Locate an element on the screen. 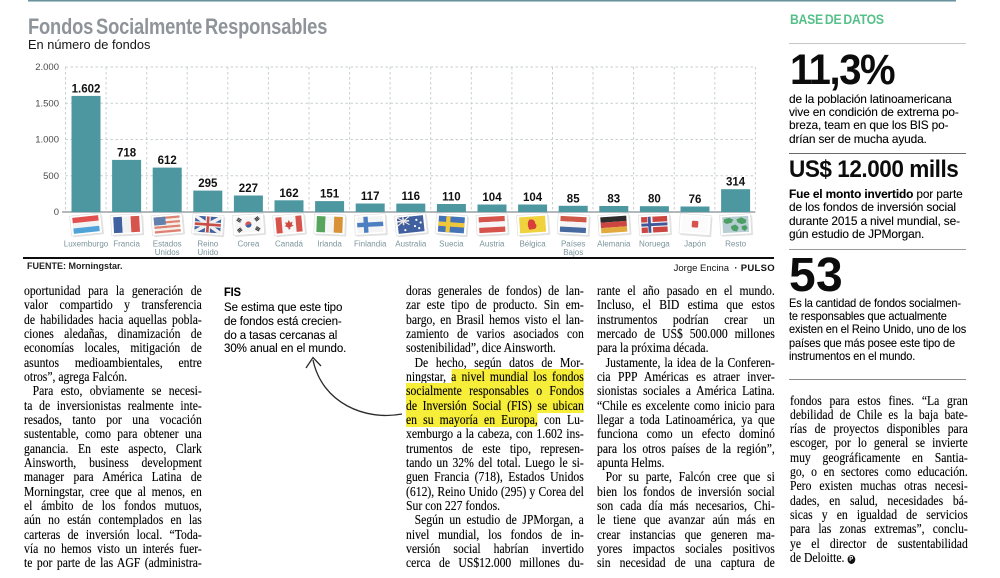 This screenshot has height=578, width=1000. svg-text: 1.500 is located at coordinates (47, 104).